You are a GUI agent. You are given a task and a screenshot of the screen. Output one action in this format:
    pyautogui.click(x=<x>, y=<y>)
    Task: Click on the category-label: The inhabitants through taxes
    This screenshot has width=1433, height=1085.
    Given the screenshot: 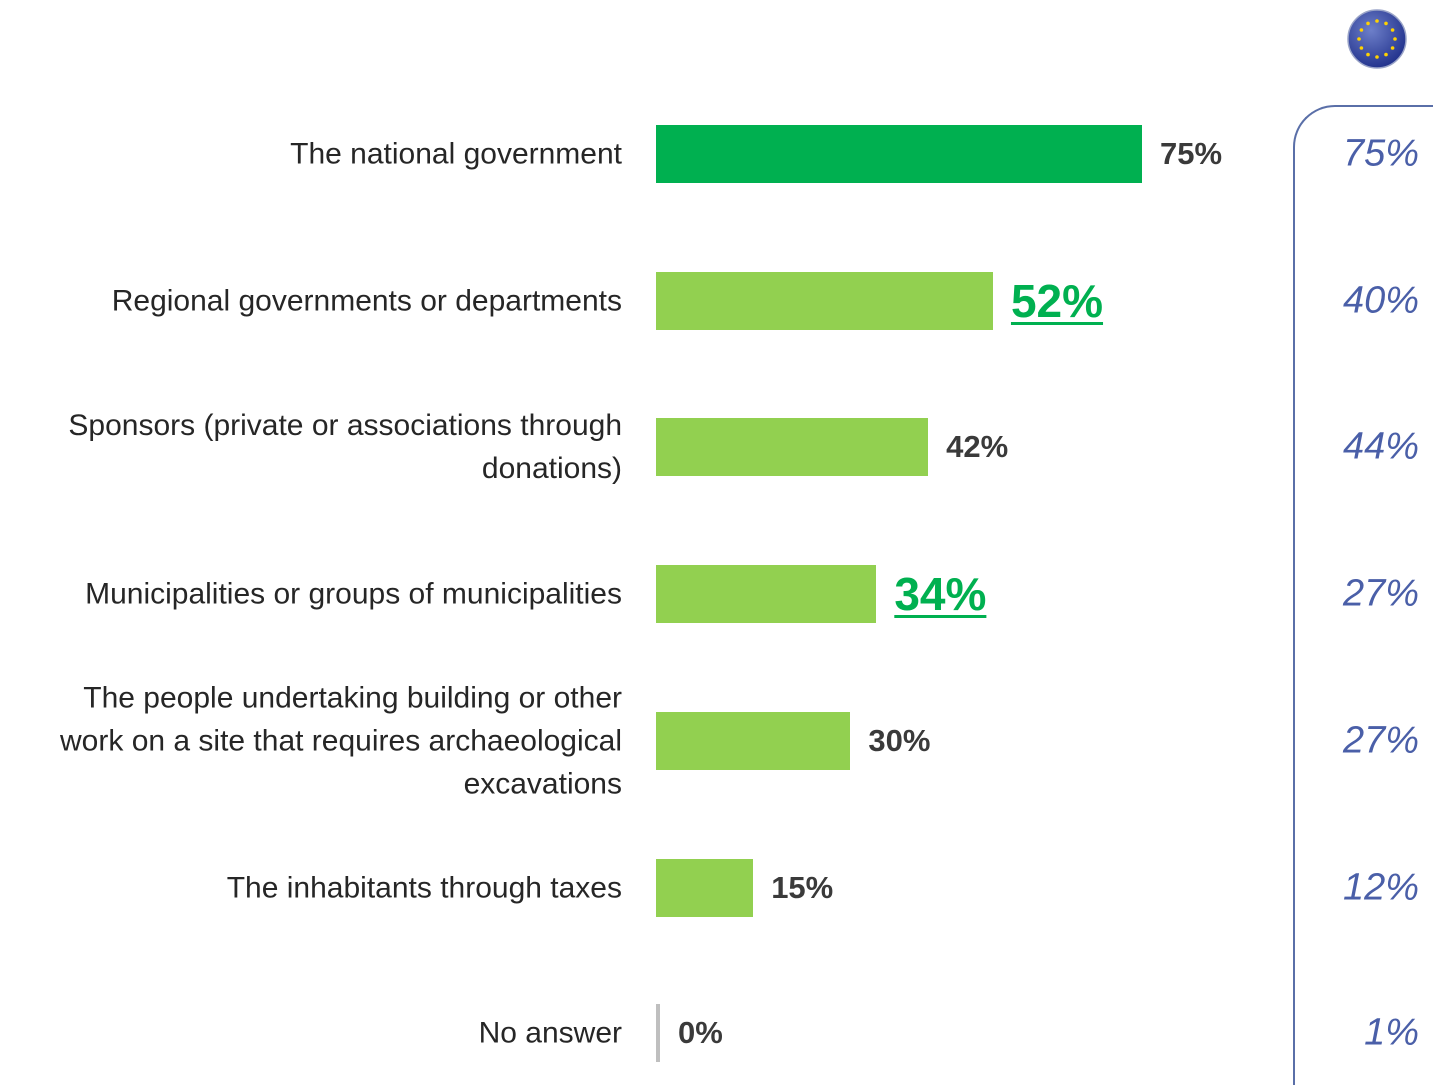 What is the action you would take?
    pyautogui.click(x=424, y=888)
    